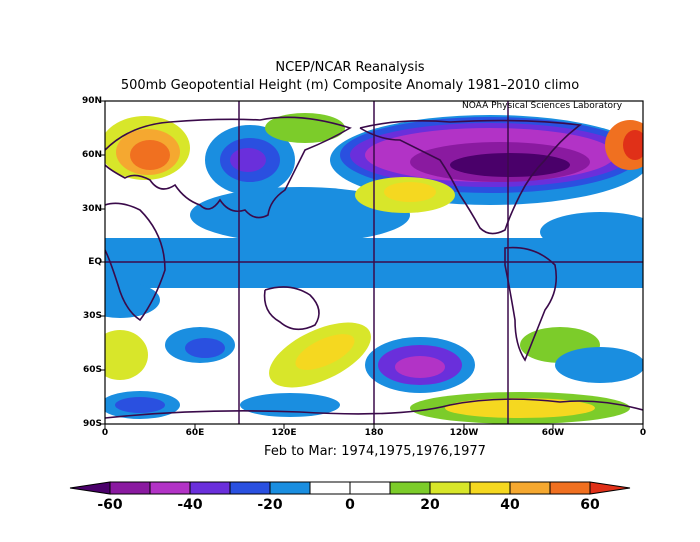 The width and height of the screenshot is (700, 542). Describe the element at coordinates (350, 505) in the screenshot. I see `colorbar-label: 0` at that location.